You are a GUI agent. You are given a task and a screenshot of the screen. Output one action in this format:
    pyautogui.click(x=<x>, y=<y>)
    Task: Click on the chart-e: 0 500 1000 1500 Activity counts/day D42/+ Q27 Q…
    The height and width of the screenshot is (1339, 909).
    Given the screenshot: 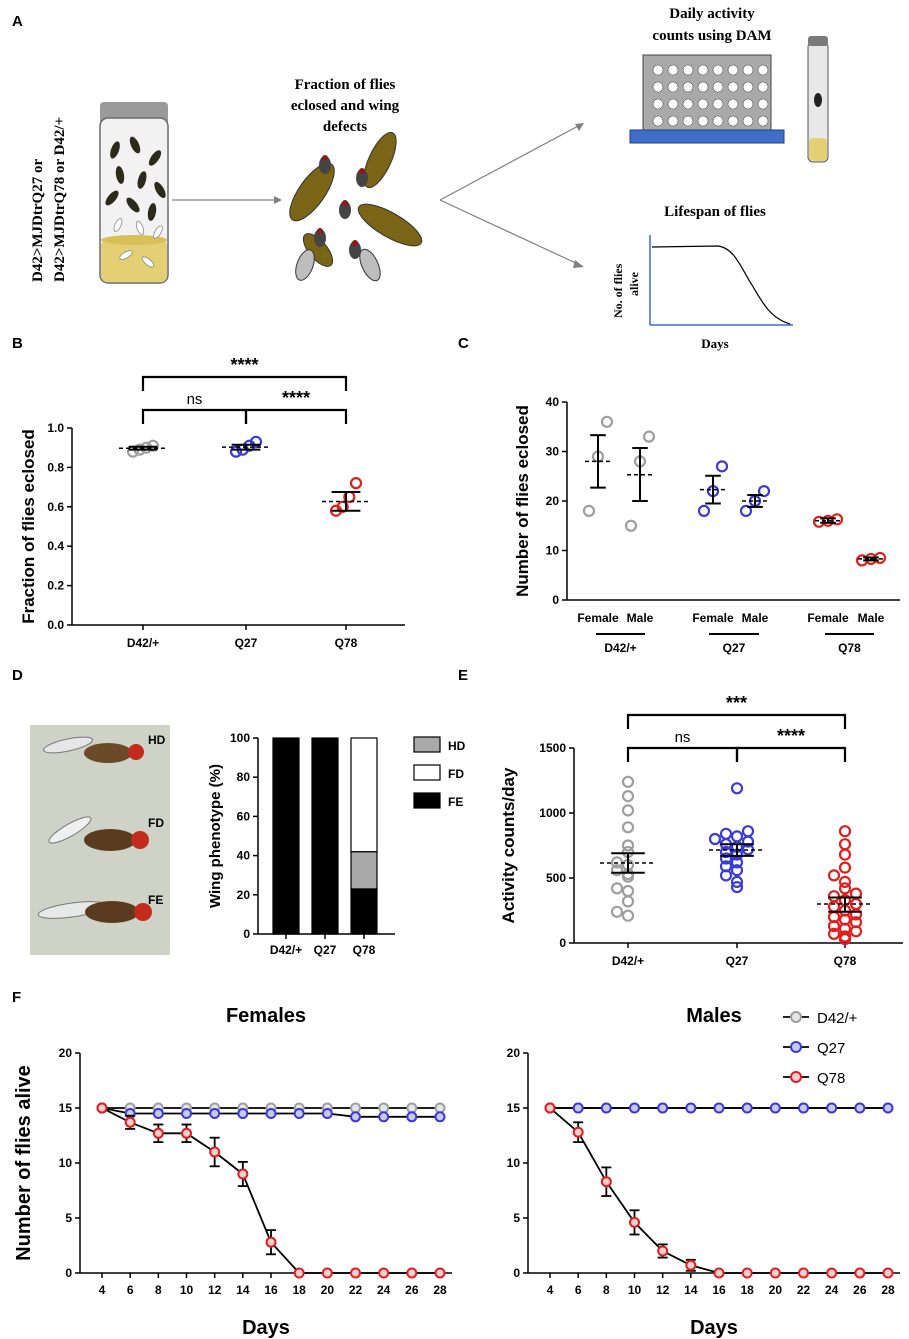 What is the action you would take?
    pyautogui.click(x=701, y=830)
    